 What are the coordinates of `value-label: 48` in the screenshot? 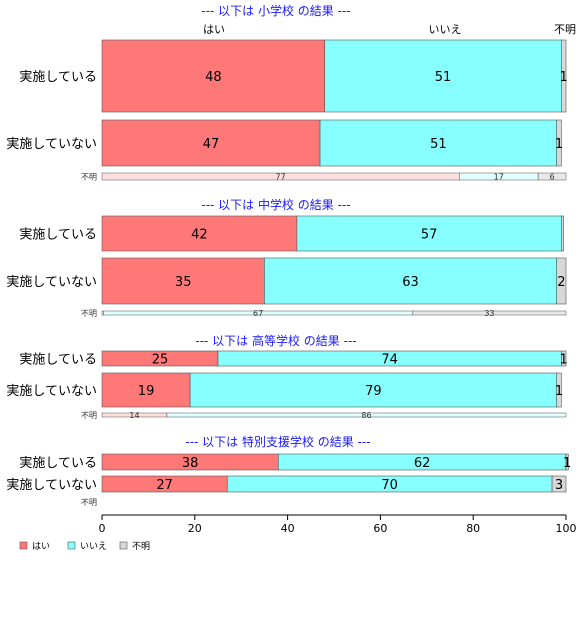 It's located at (213, 77).